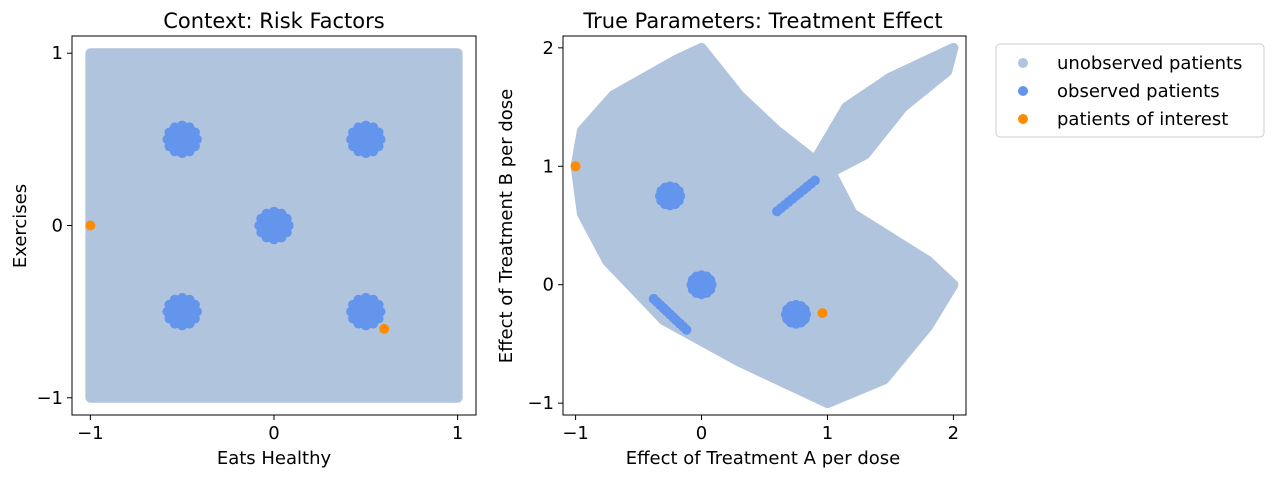  What do you see at coordinates (1142, 119) in the screenshot?
I see `legend-label-interest: patients of interest` at bounding box center [1142, 119].